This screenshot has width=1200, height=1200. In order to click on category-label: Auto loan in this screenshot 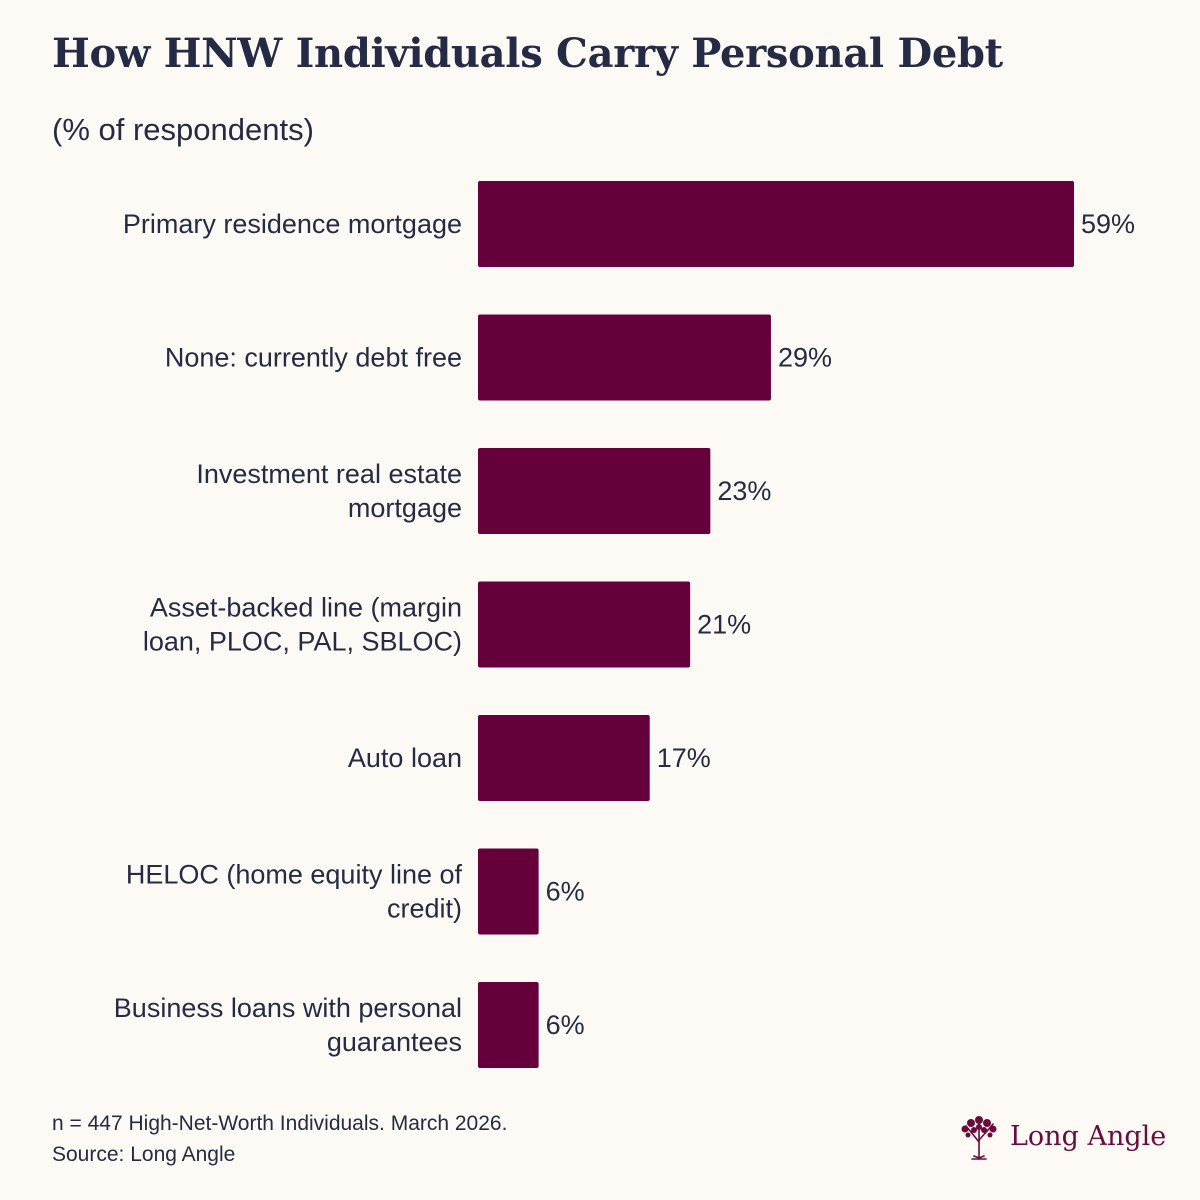, I will do `click(405, 758)`.